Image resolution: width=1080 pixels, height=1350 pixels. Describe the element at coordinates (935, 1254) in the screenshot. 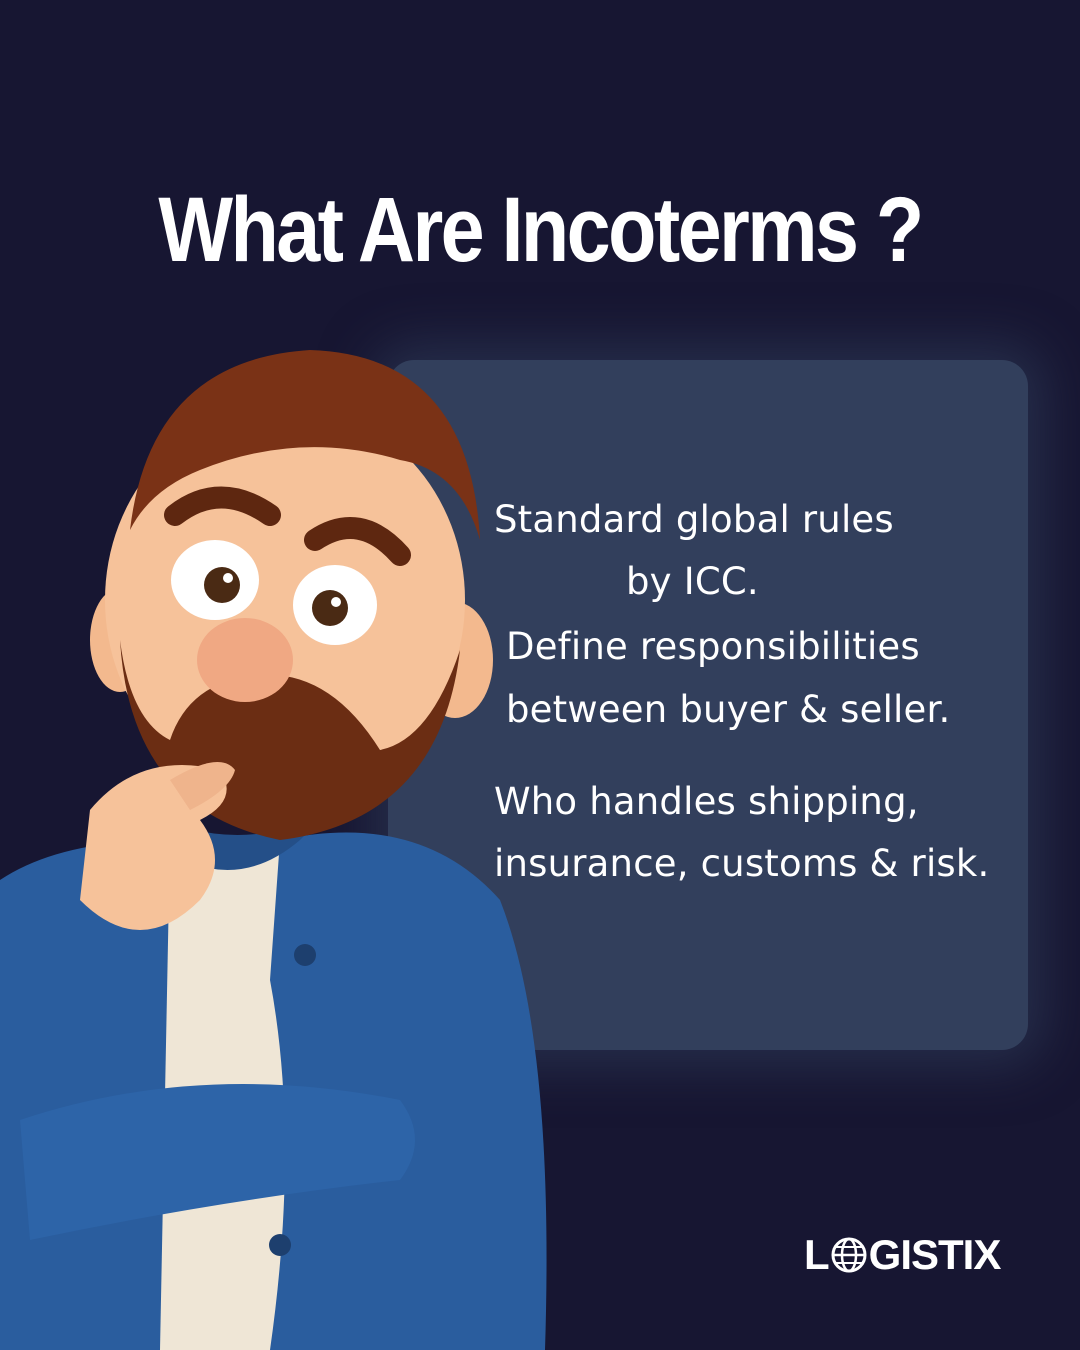

I see `logo-text-suffix: GISTIX` at that location.